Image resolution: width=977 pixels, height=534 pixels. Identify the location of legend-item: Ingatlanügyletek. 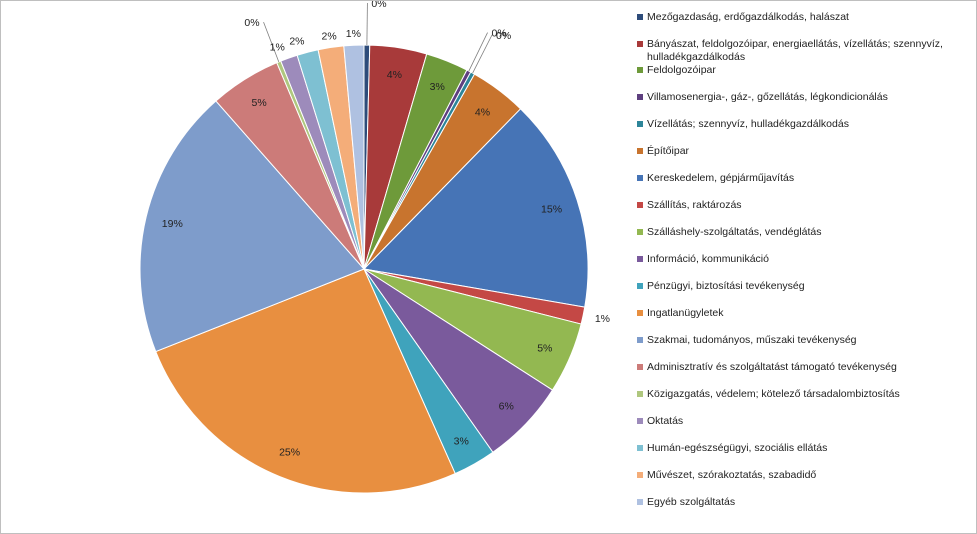
(804, 313).